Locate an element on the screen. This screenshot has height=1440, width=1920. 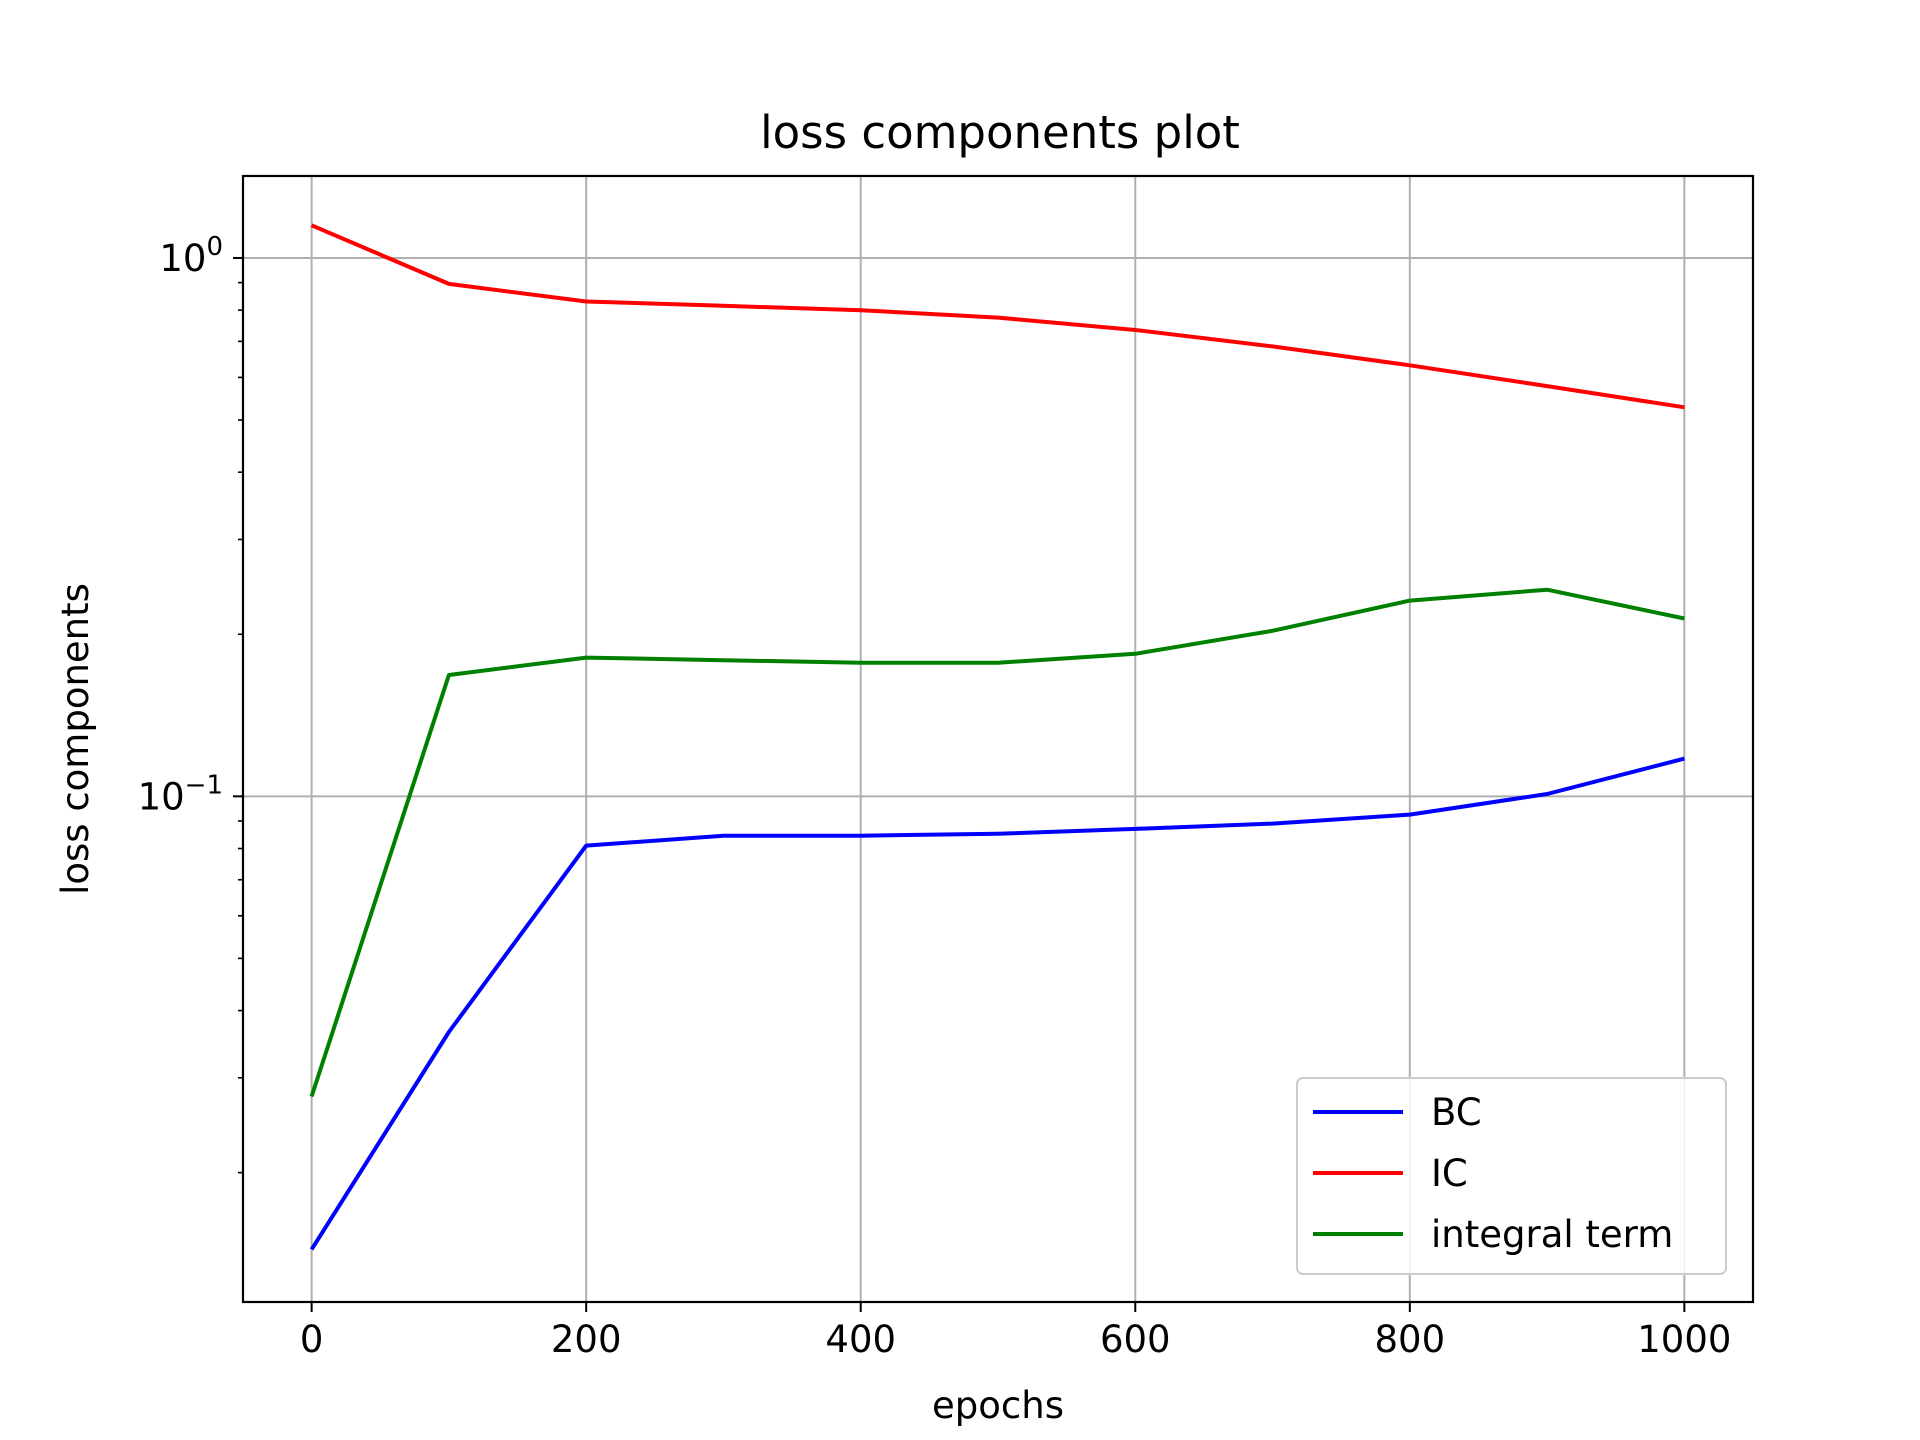
legend-label: IC is located at coordinates (1449, 1173).